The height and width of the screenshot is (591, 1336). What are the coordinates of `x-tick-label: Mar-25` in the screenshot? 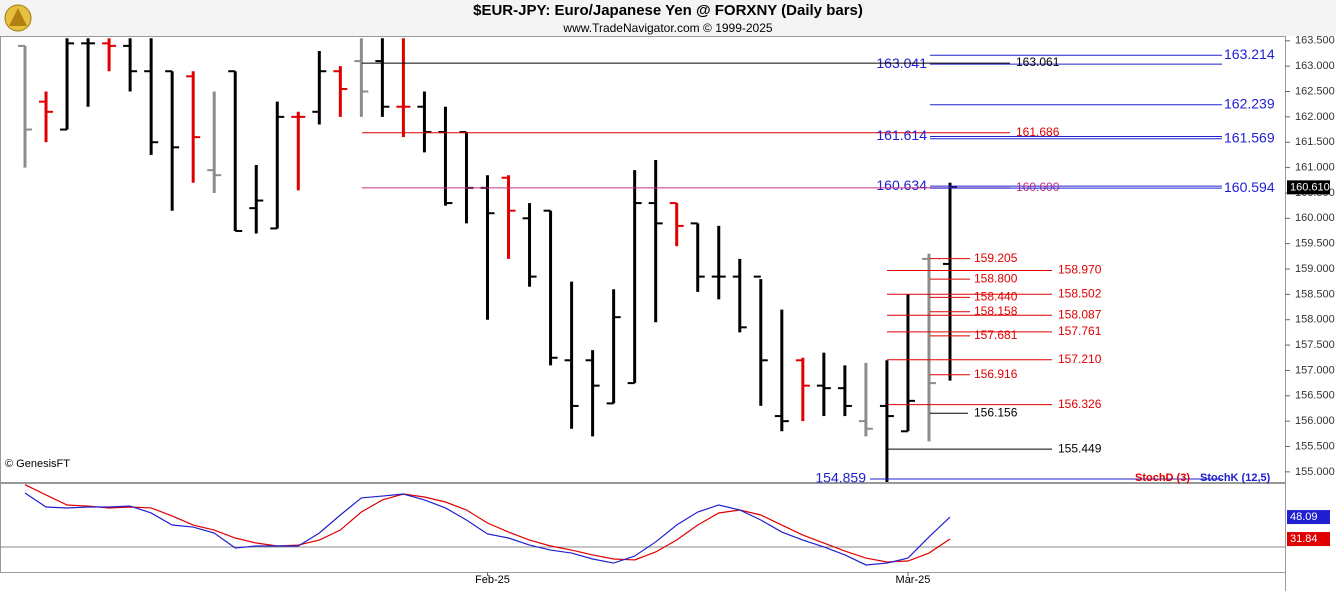 It's located at (913, 580).